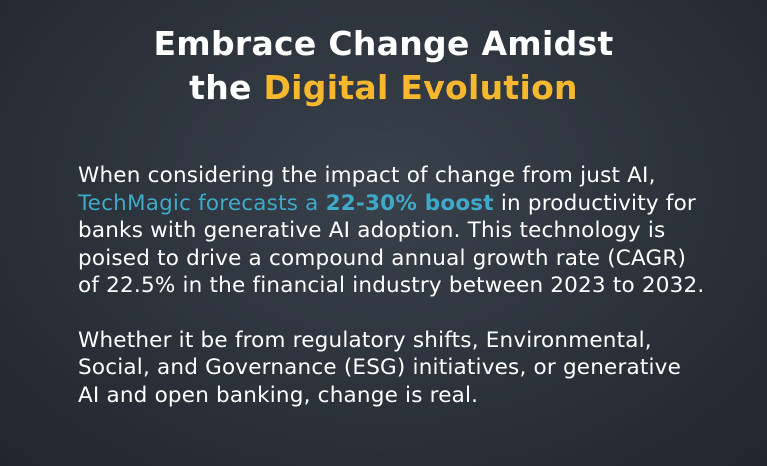 This screenshot has height=466, width=767. Describe the element at coordinates (198, 203) in the screenshot. I see `highlight-text: TechMagic forecasts a` at that location.